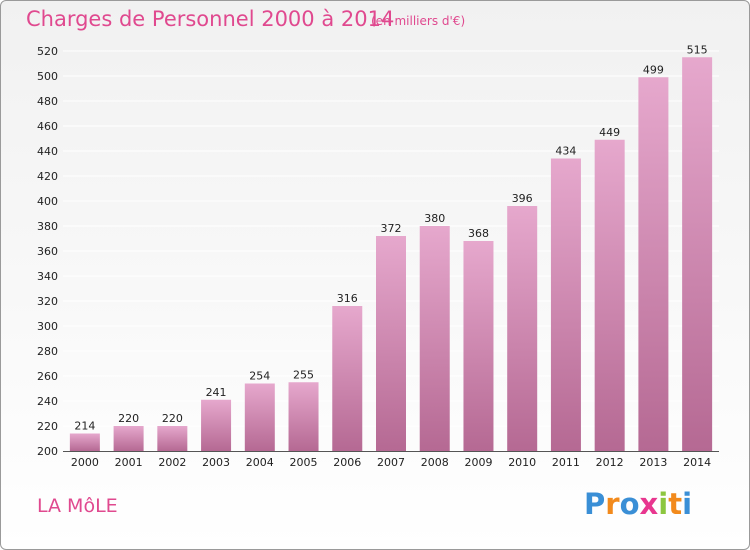  I want to click on y-tick-label: 240, so click(47, 401).